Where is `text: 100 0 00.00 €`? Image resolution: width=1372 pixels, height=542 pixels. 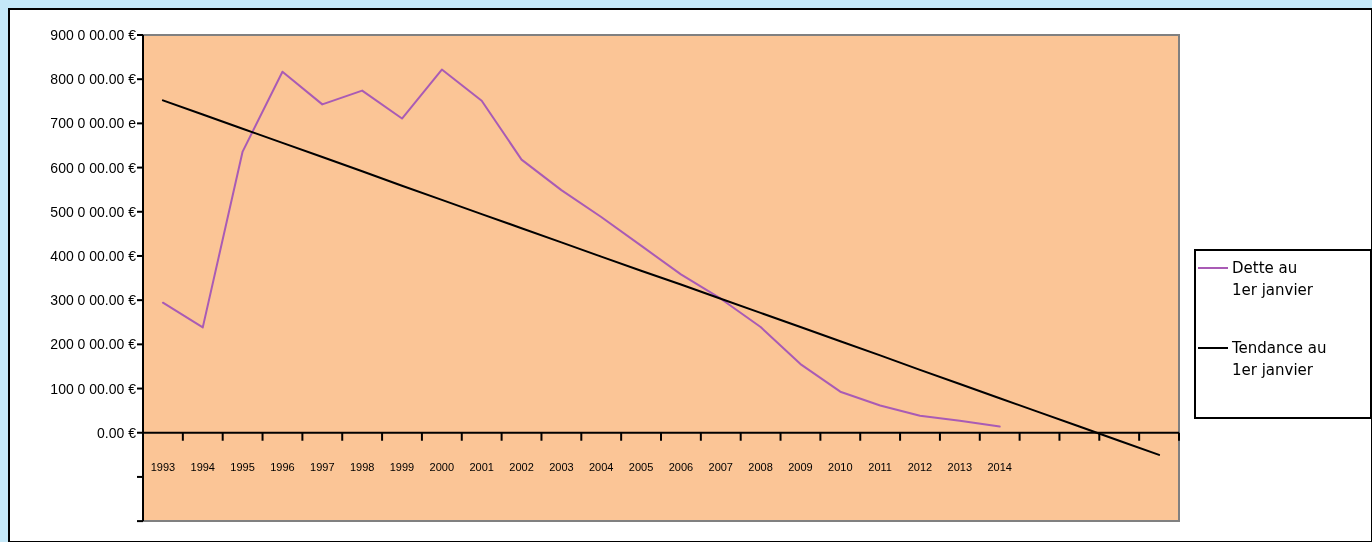
text: 100 0 00.00 € is located at coordinates (93, 388).